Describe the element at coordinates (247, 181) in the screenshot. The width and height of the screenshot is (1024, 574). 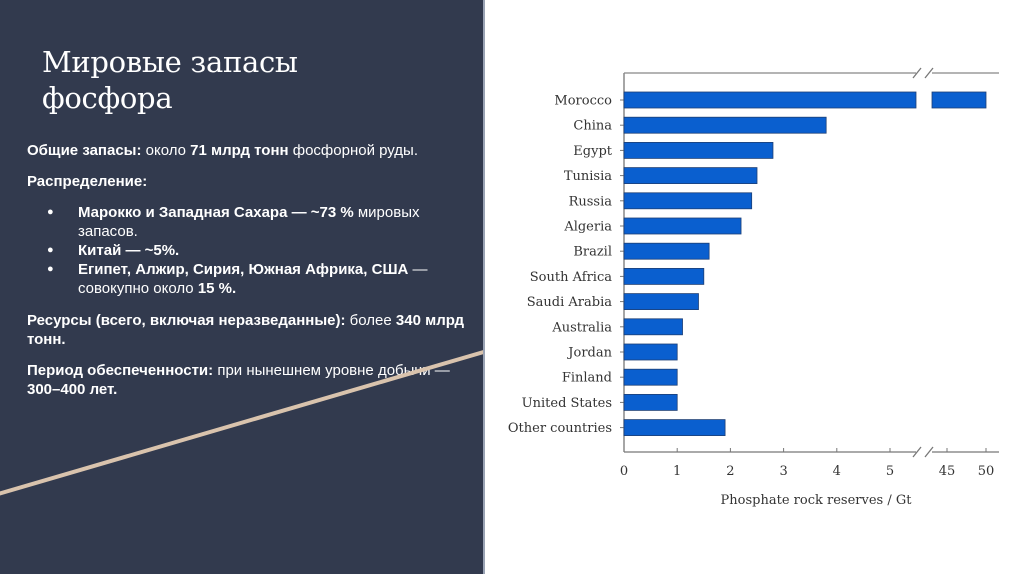
I see `distribution-heading: Распределение:` at that location.